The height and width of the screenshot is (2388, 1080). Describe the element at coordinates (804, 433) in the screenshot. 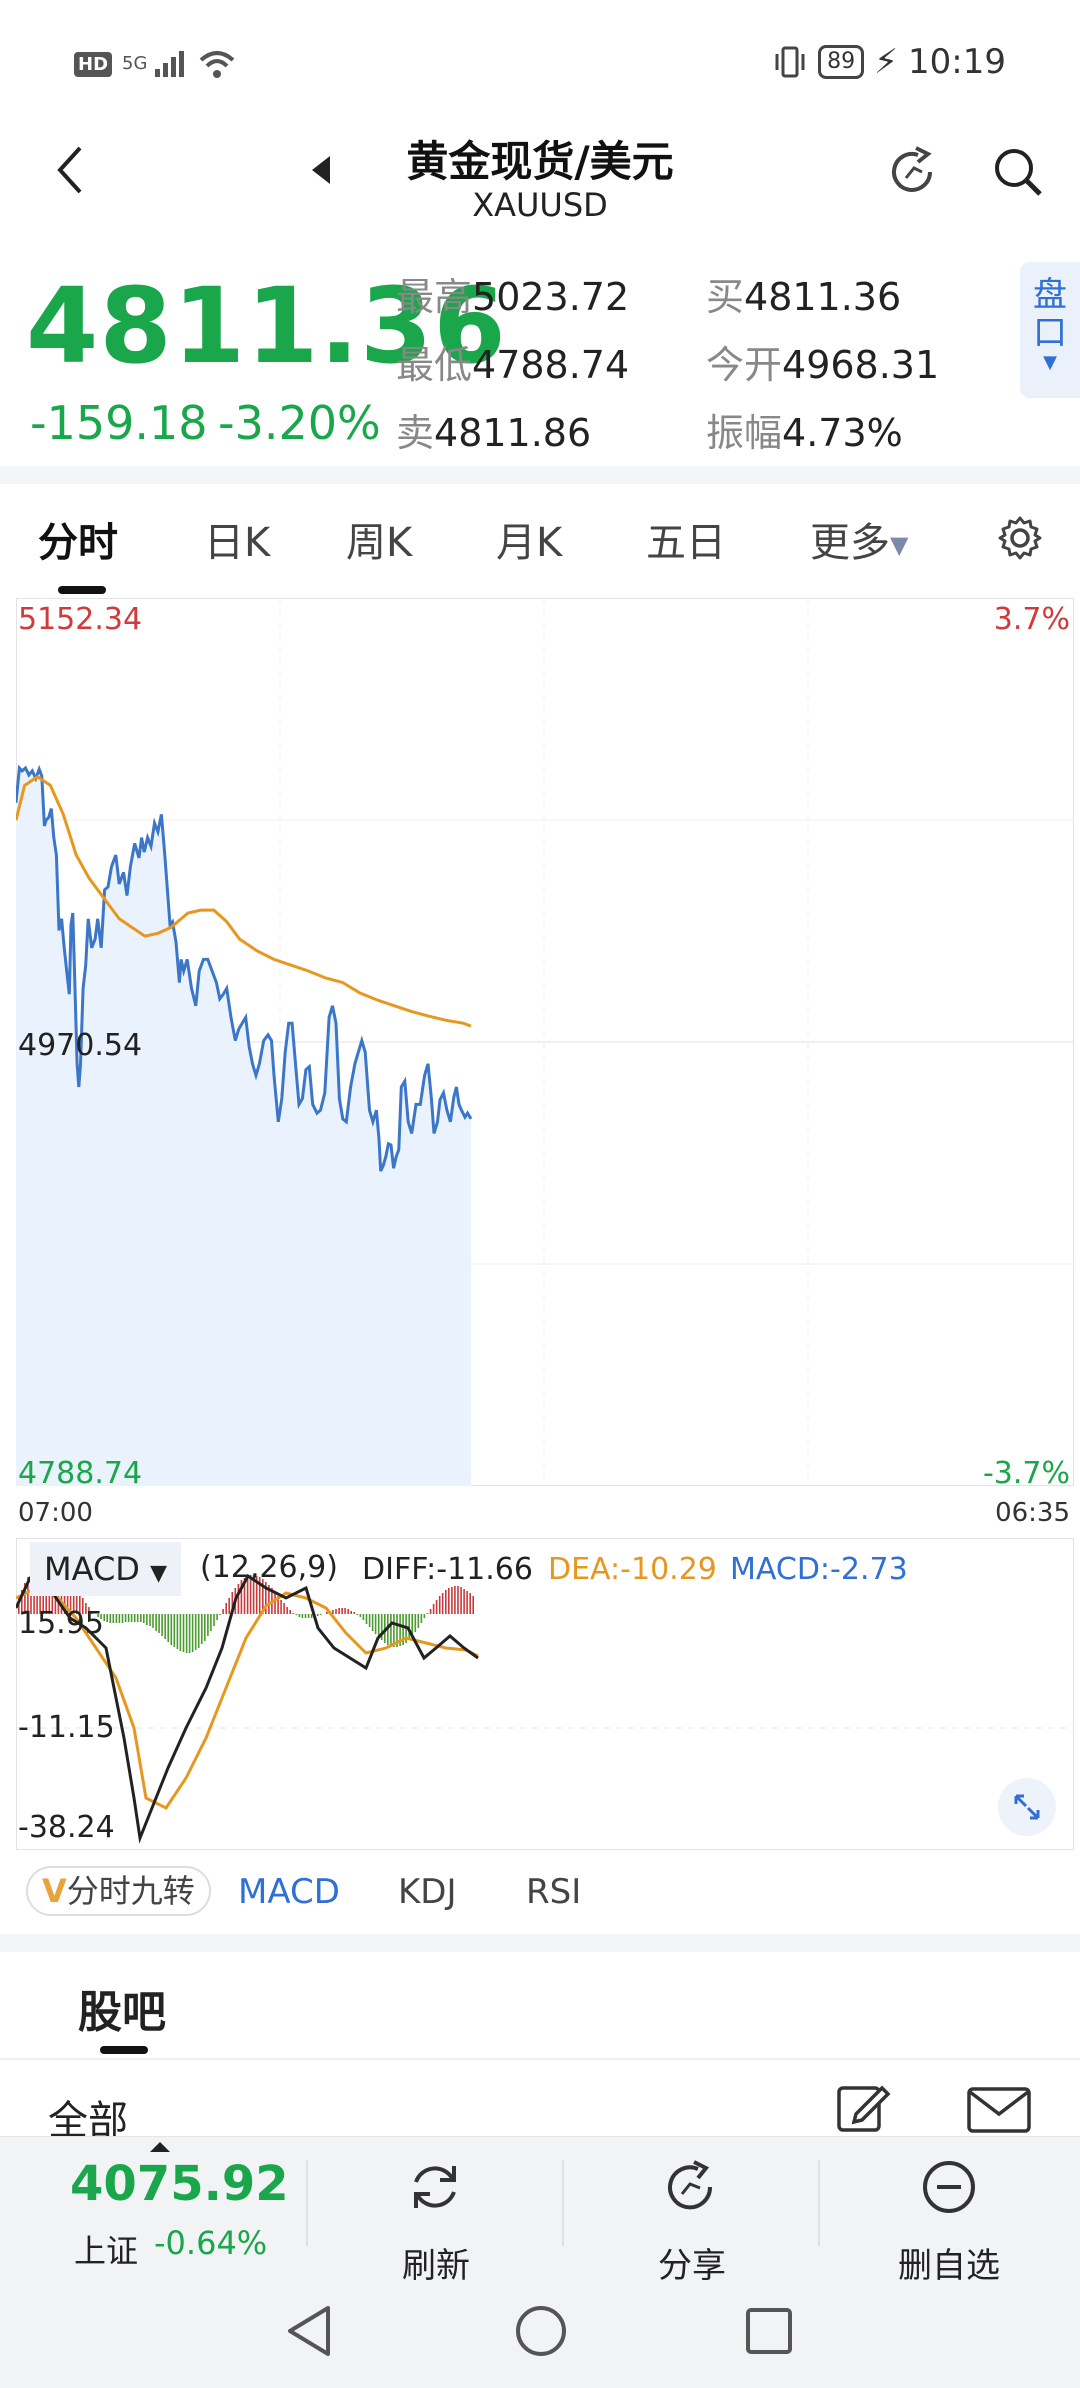

I see `amplitude-stat: 振幅4.73%` at that location.